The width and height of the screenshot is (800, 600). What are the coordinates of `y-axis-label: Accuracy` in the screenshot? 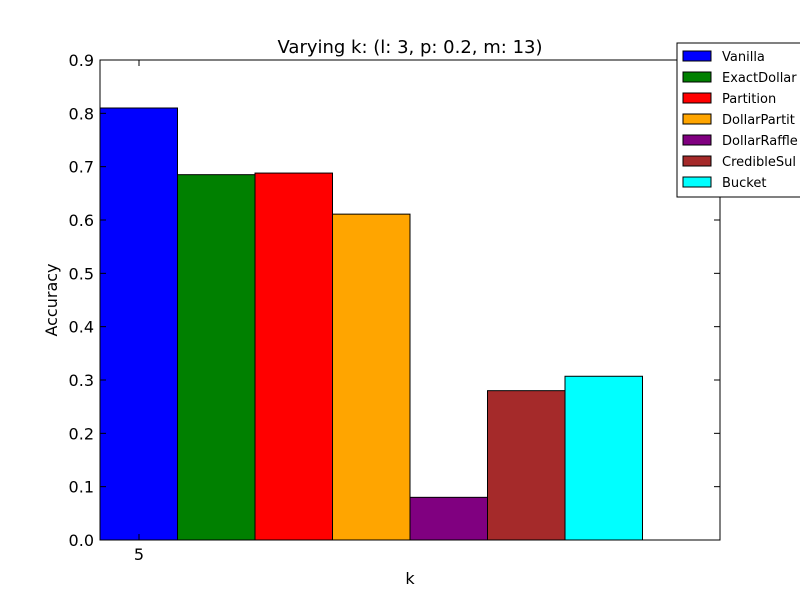 It's located at (51, 299).